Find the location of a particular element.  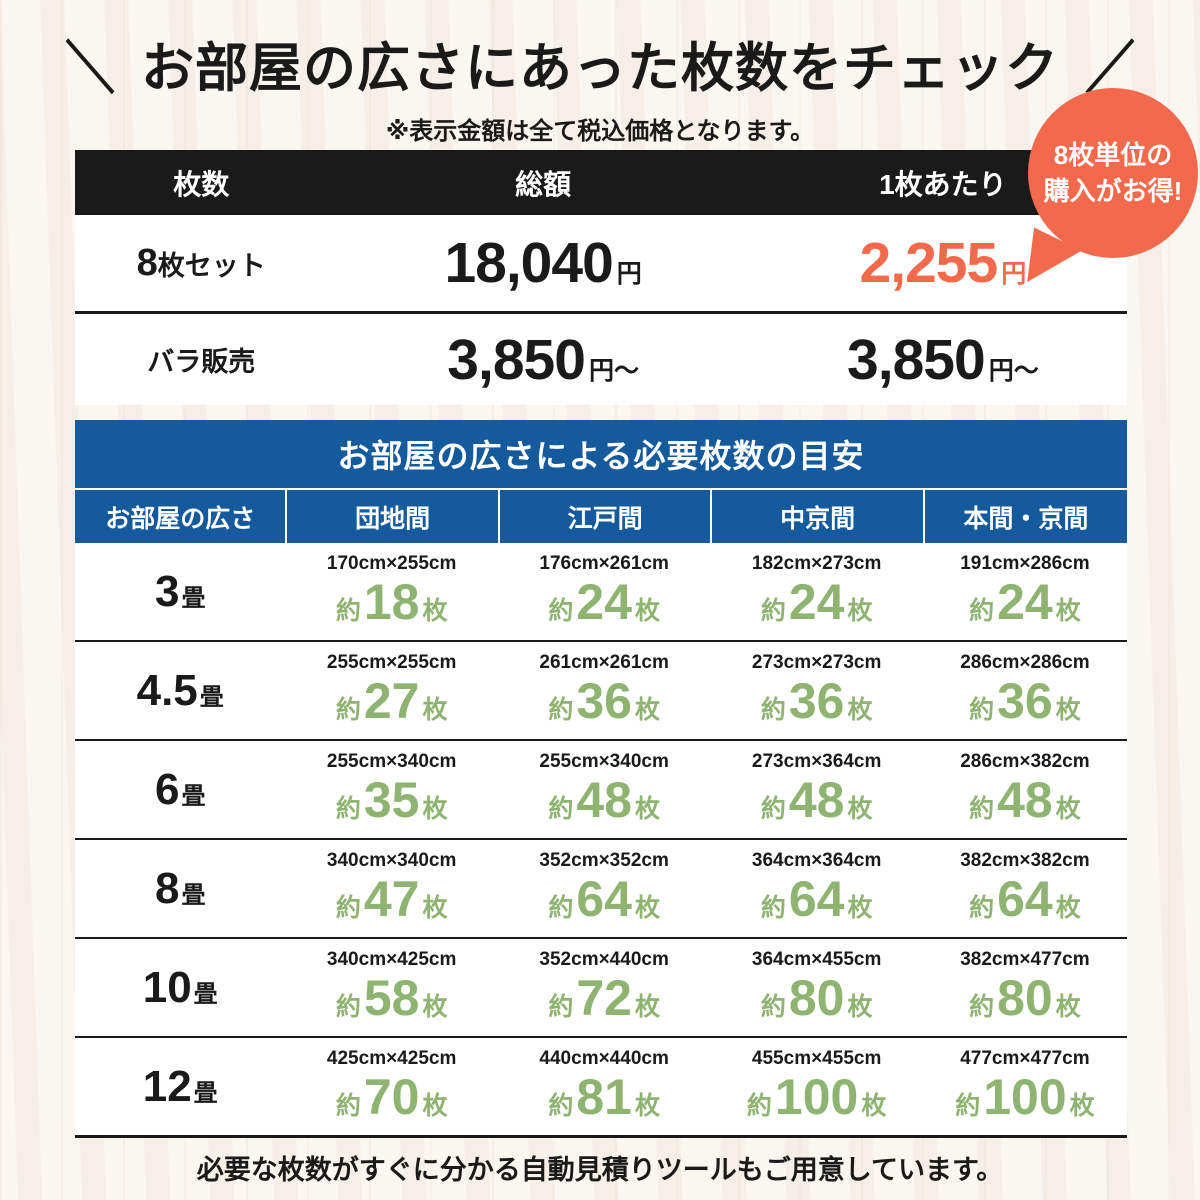

count-cell: 352cm×352cm 約 64 枚 is located at coordinates (604, 888).